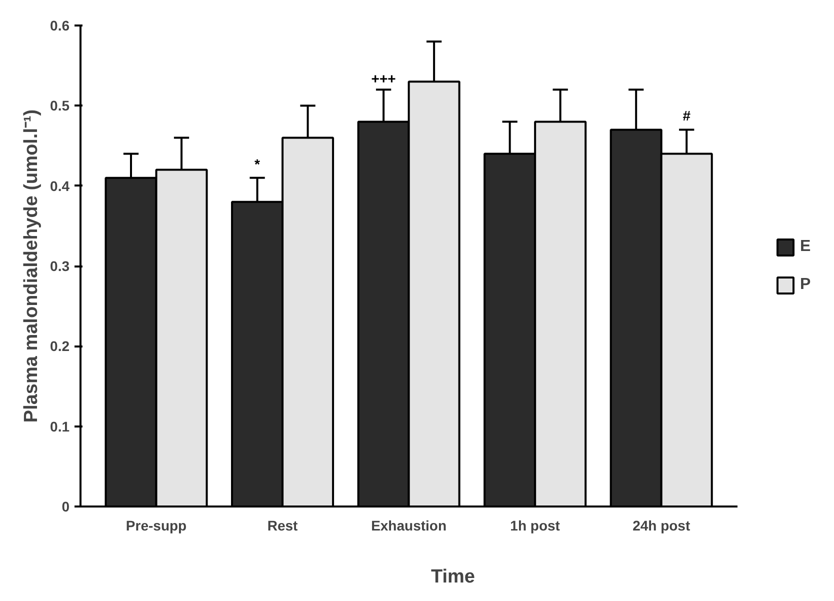 This screenshot has width=834, height=601. I want to click on x-tick-label: 24h post, so click(661, 526).